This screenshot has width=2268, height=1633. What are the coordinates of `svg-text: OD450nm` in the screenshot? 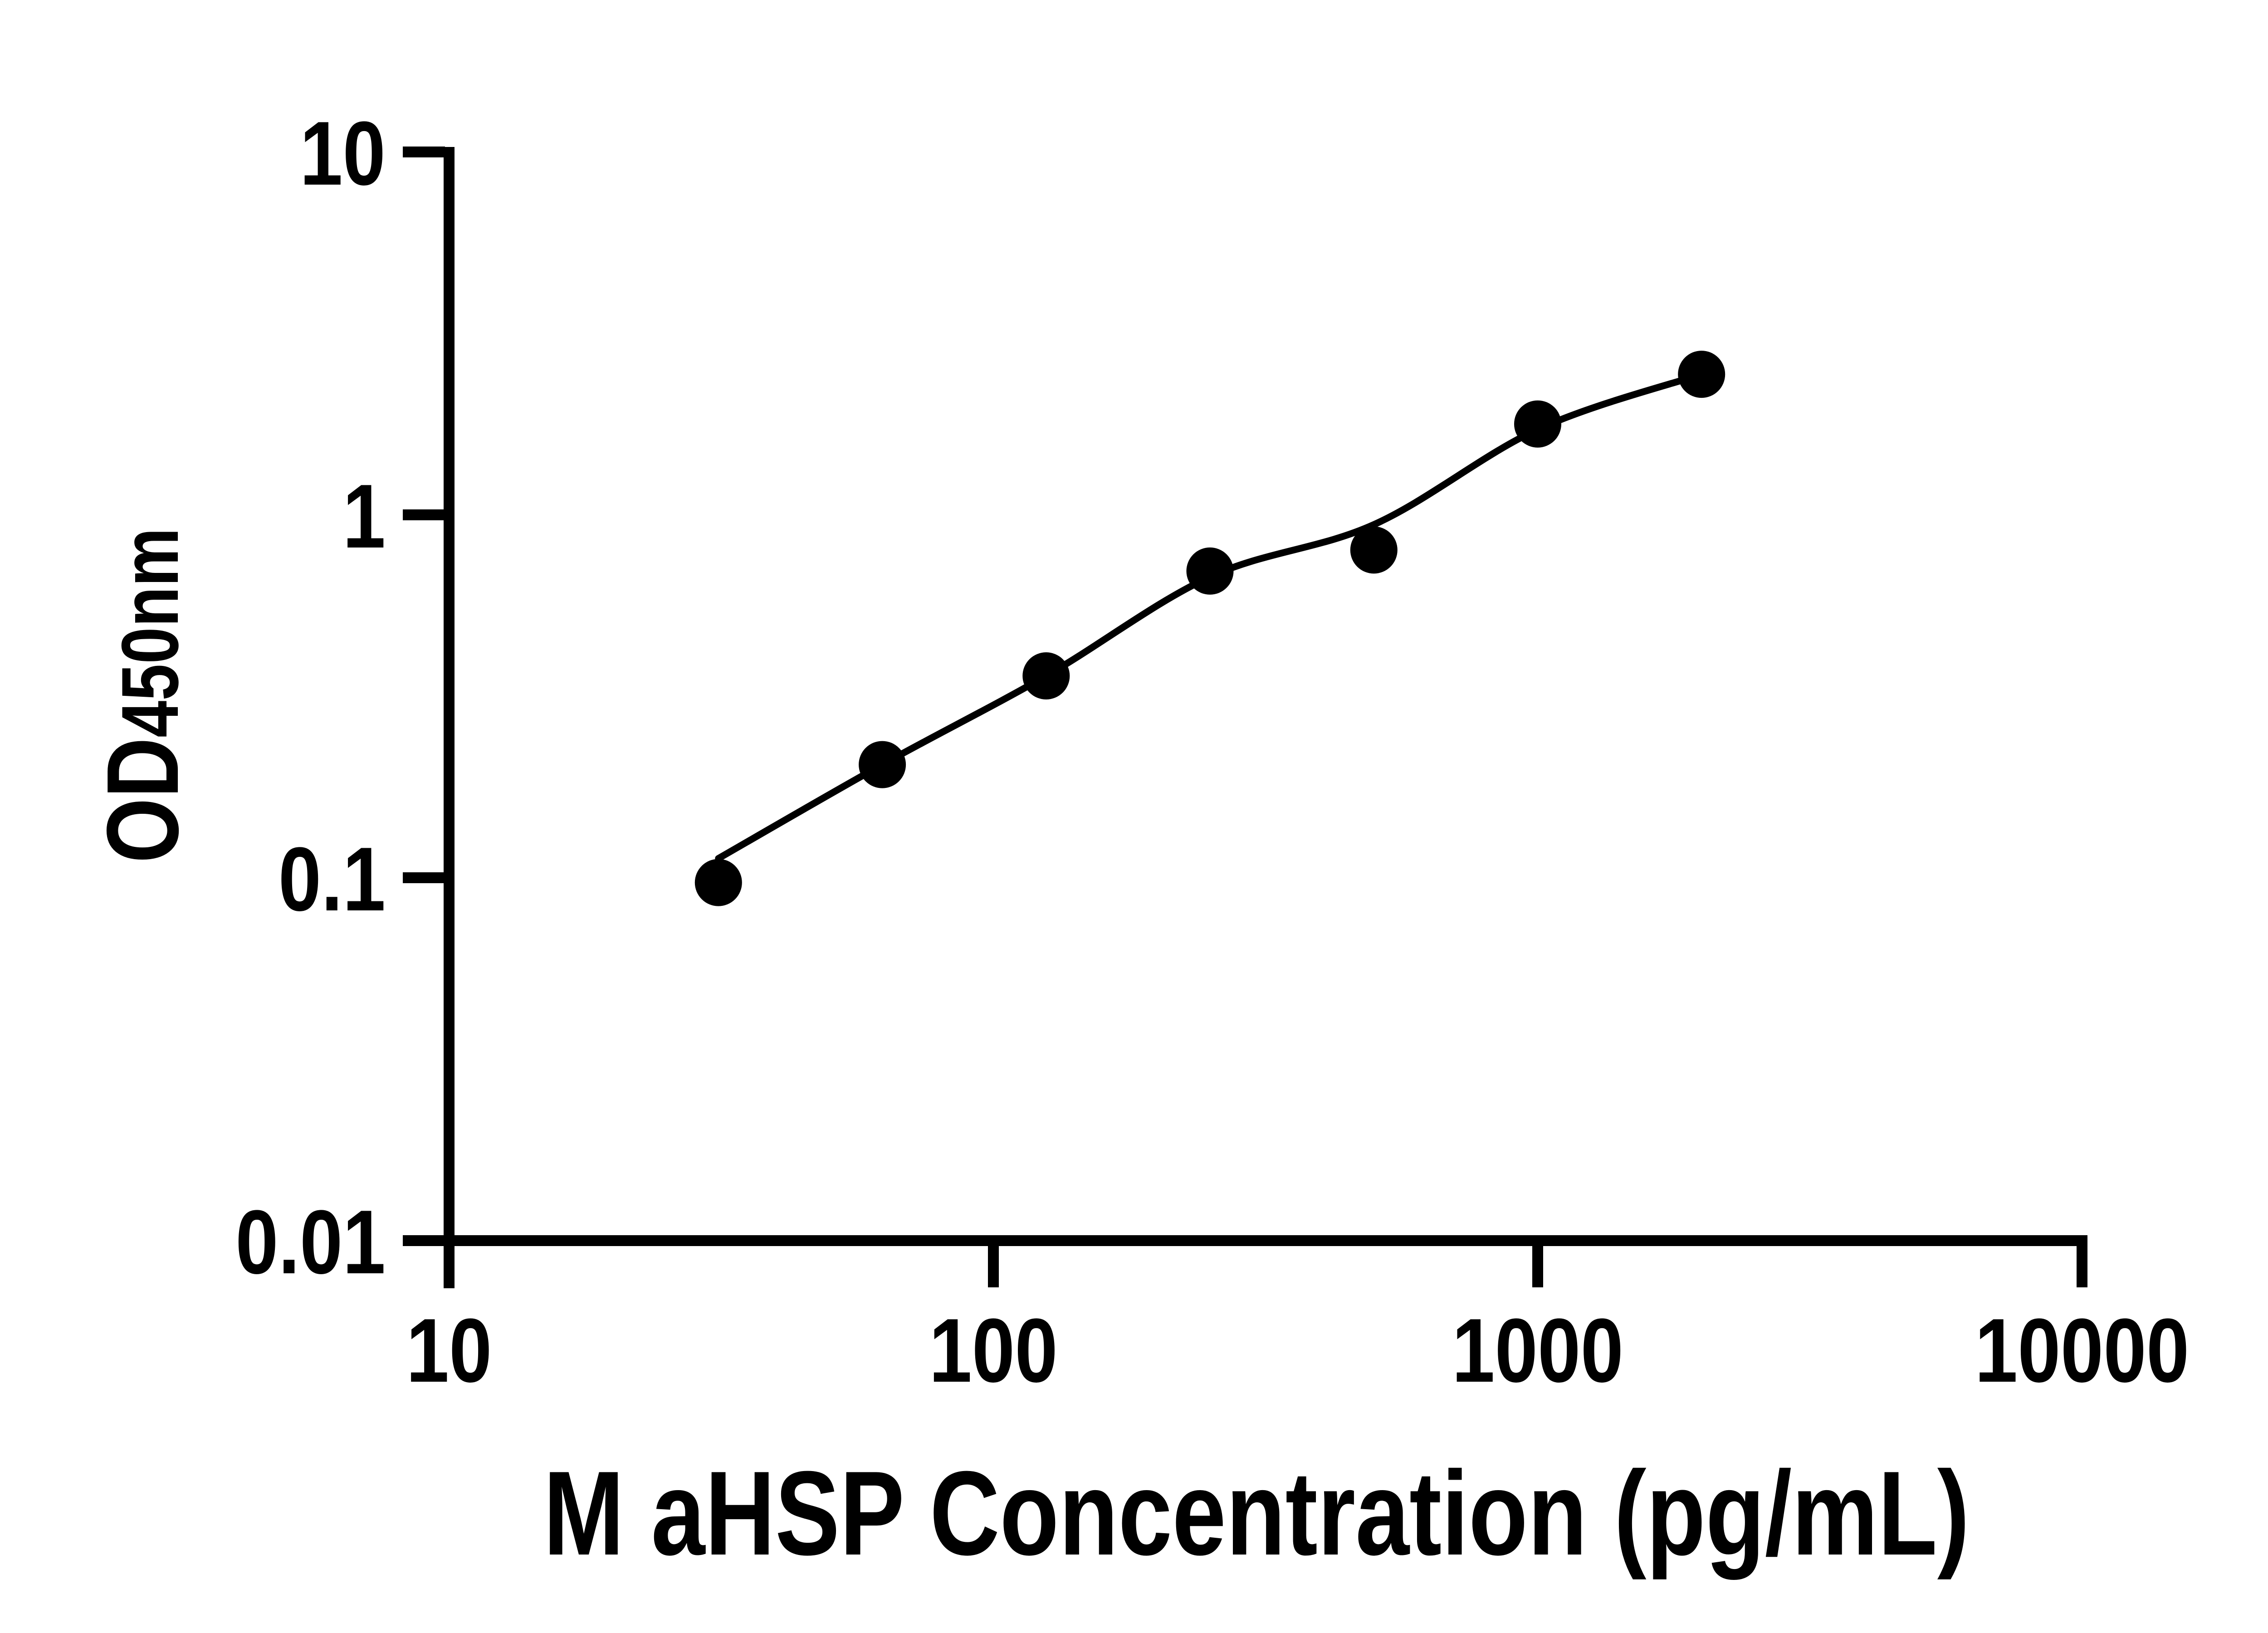 It's located at (143, 695).